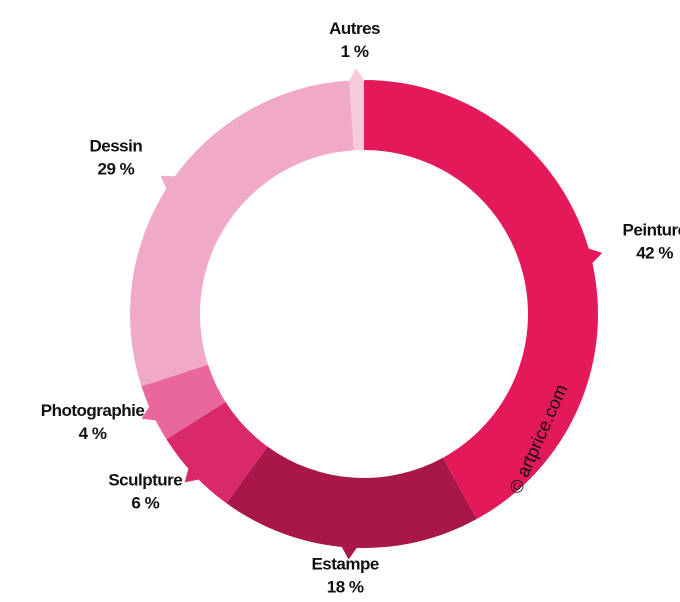 The height and width of the screenshot is (602, 680). I want to click on slice-label: Sculpture, so click(145, 479).